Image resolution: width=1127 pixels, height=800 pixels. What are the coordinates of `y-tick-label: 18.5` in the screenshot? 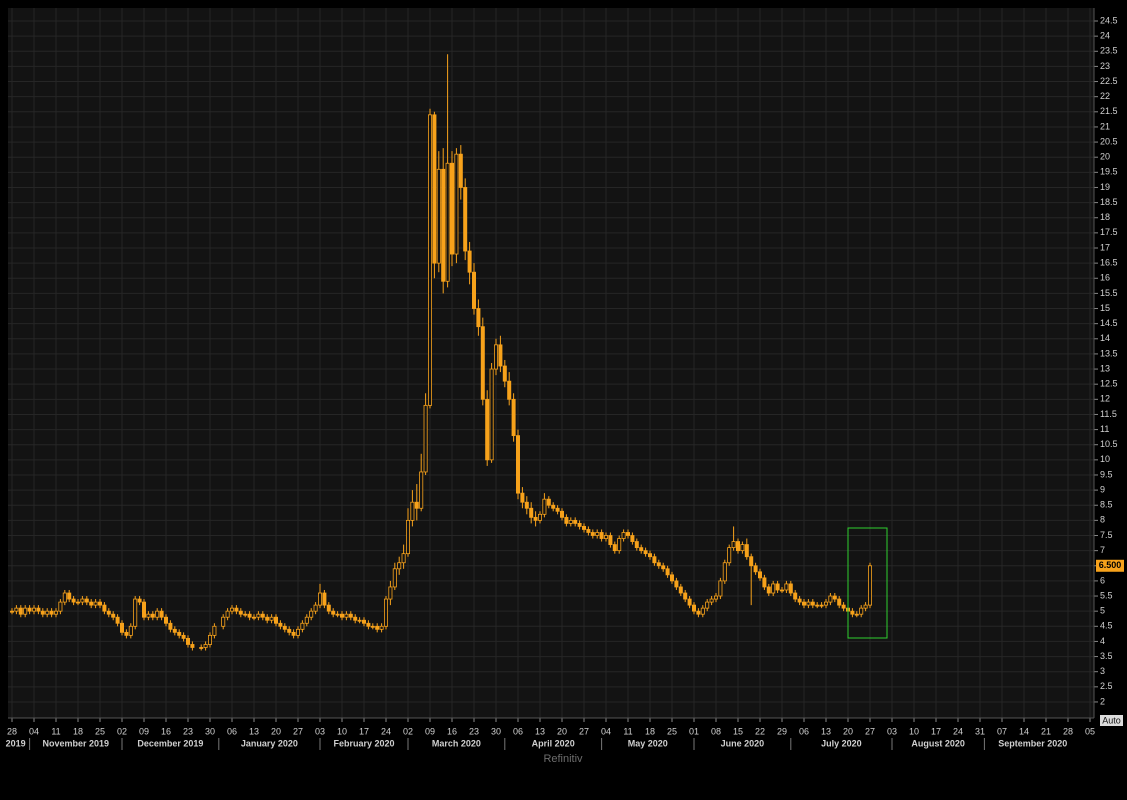 It's located at (1109, 202).